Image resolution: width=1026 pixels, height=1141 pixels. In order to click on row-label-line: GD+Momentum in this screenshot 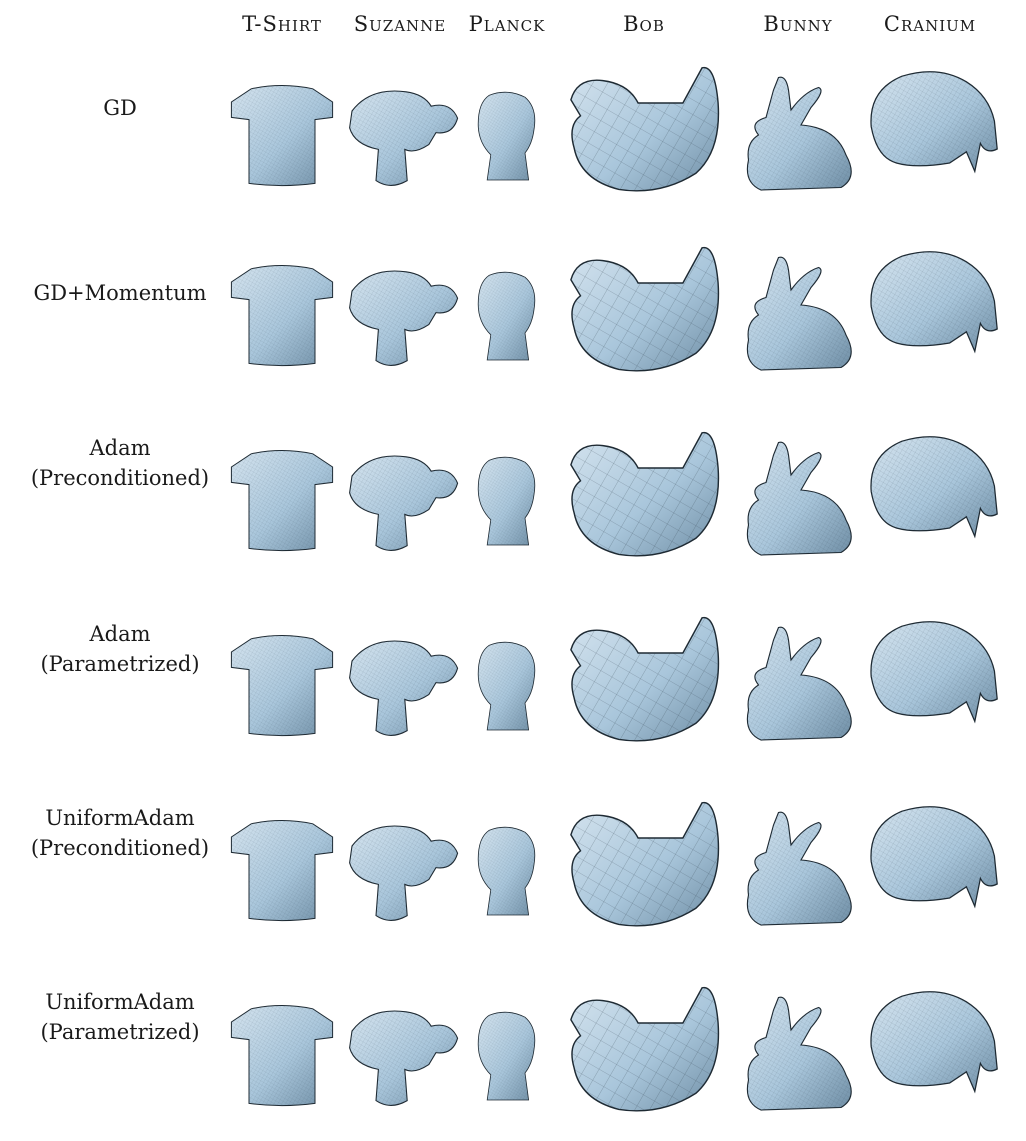, I will do `click(120, 293)`.